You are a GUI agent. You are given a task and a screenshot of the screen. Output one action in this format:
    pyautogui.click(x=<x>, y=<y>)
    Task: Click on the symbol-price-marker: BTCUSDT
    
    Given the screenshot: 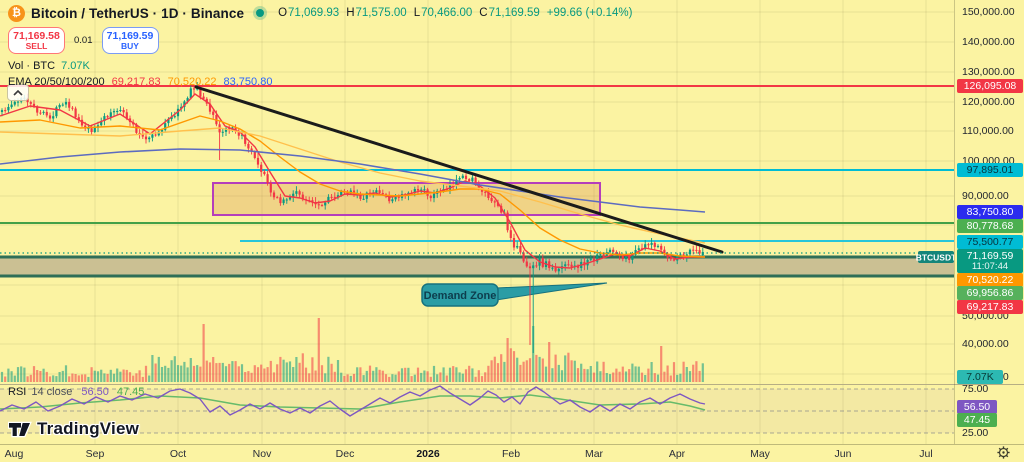 What is the action you would take?
    pyautogui.click(x=935, y=257)
    